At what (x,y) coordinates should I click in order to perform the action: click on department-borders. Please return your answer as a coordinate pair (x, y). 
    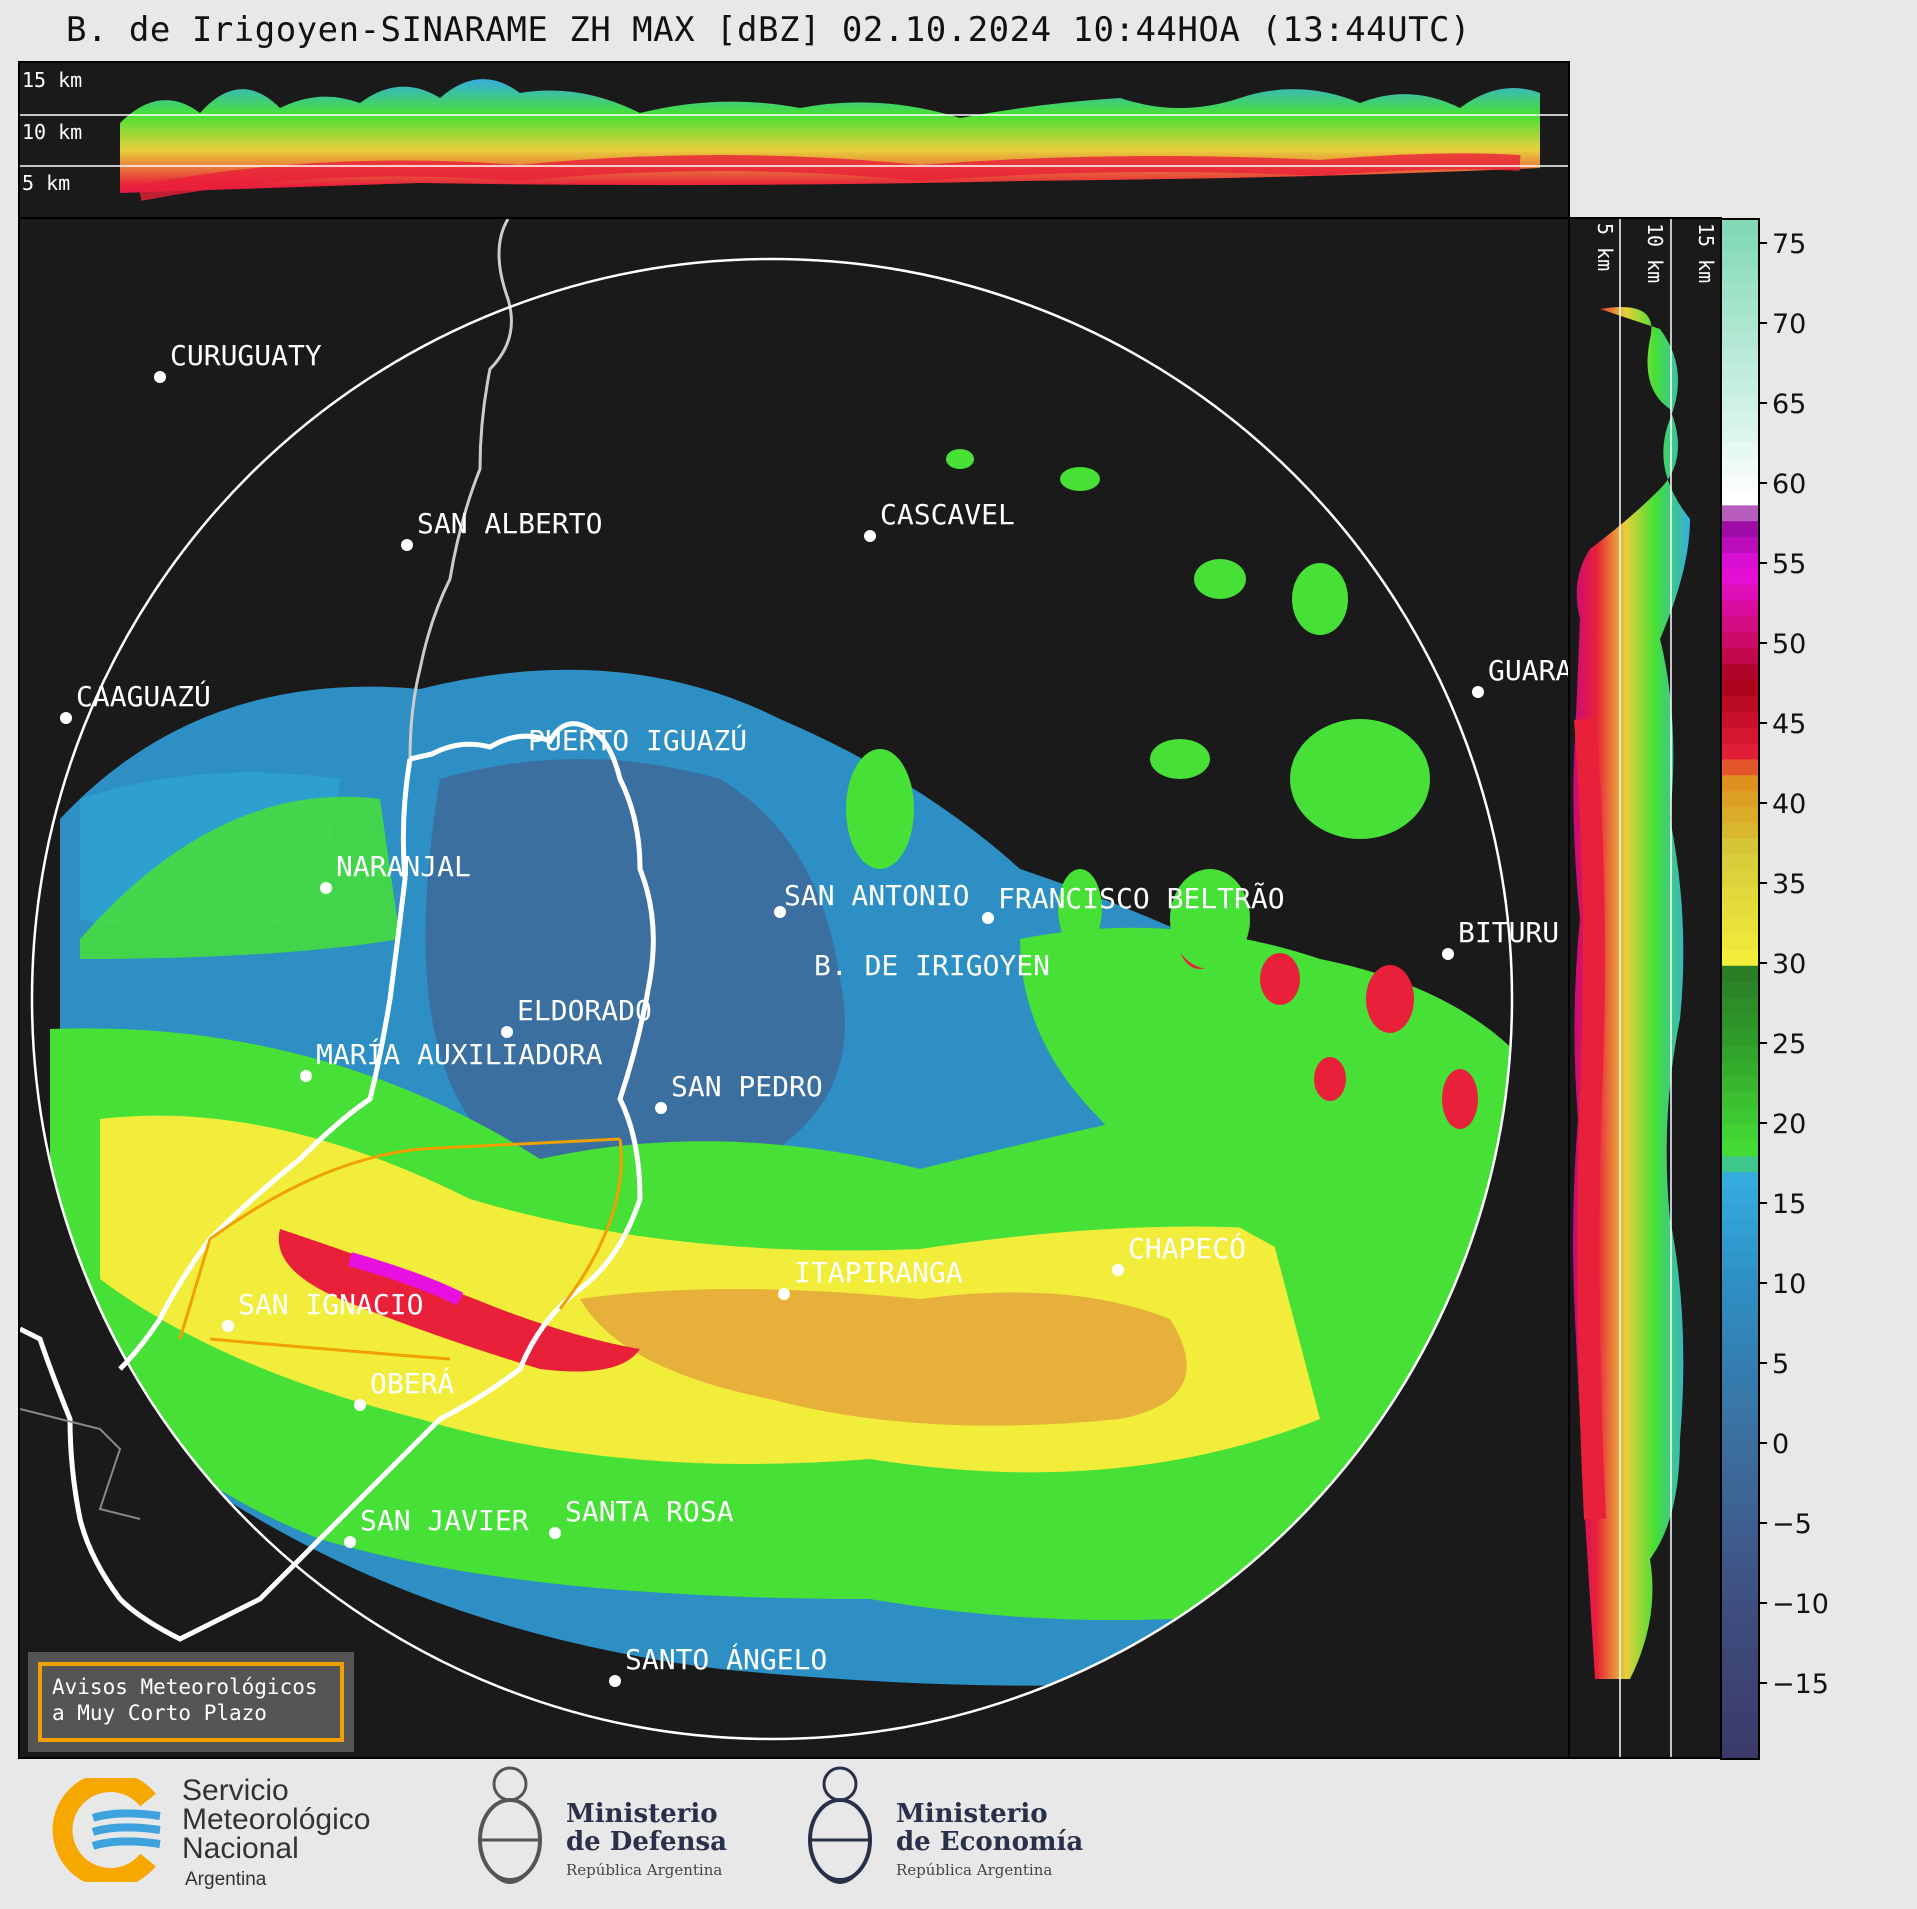
    Looking at the image, I should click on (80, 1464).